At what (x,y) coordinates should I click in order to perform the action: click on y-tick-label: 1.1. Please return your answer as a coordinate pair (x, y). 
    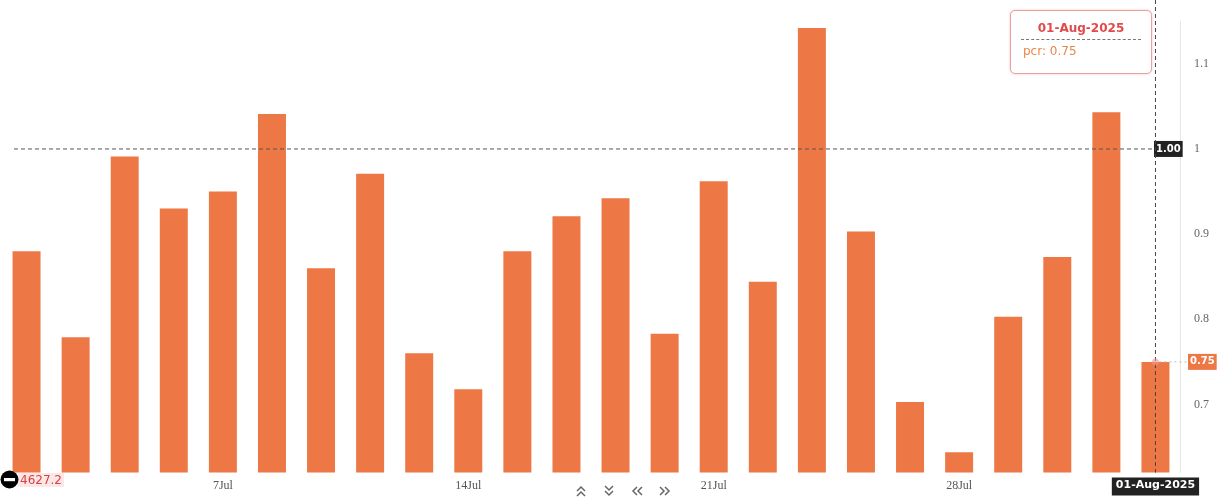
    Looking at the image, I should click on (1201, 62).